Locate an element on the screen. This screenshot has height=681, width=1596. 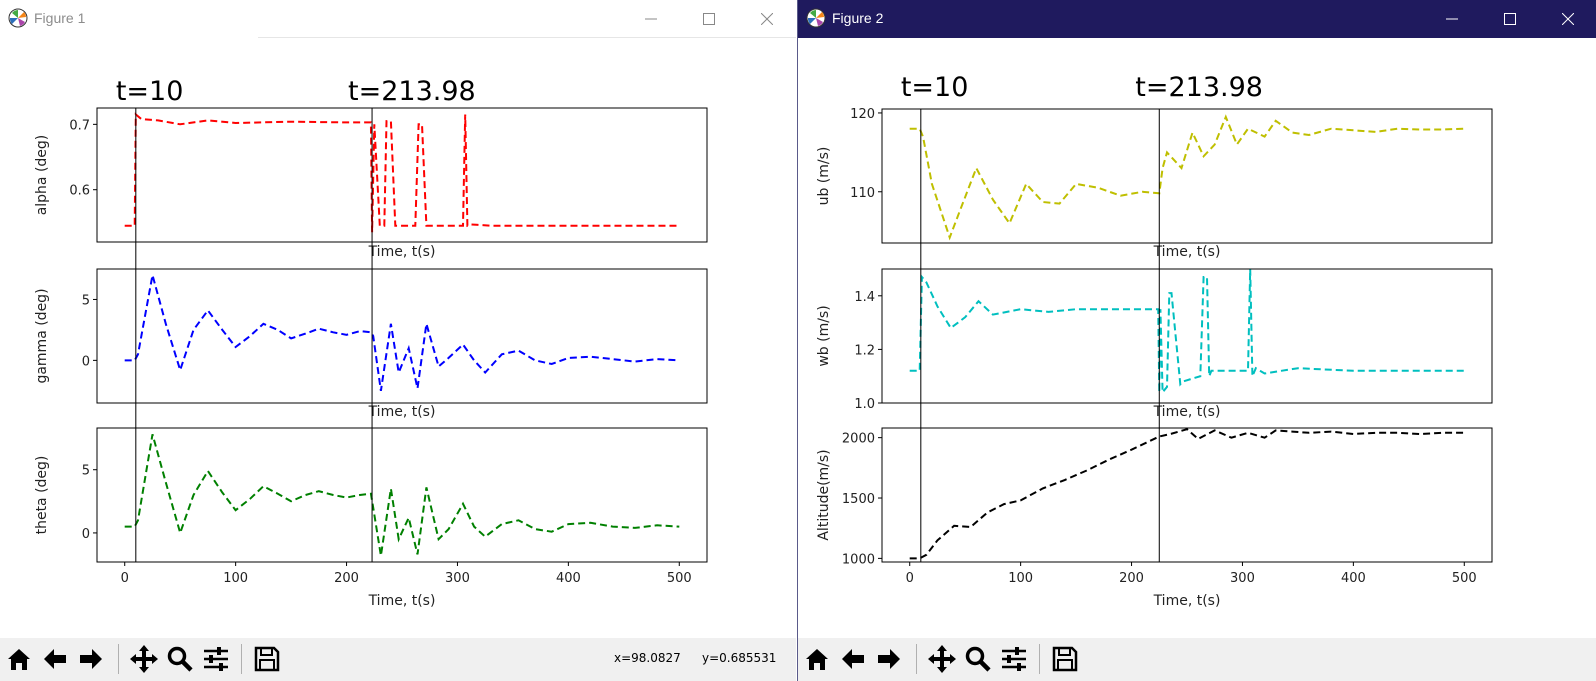
y-tick-label: 1000 is located at coordinates (858, 559).